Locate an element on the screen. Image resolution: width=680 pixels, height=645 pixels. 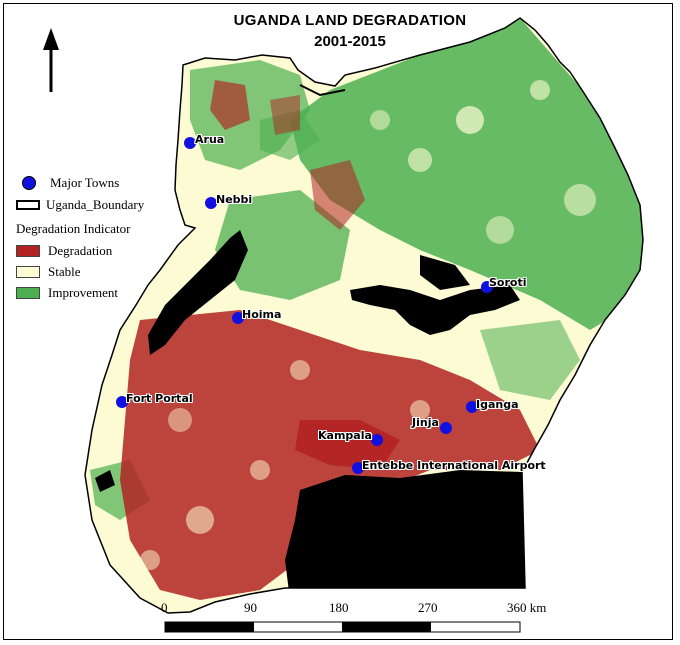
town-marker-nebbi is located at coordinates (211, 203).